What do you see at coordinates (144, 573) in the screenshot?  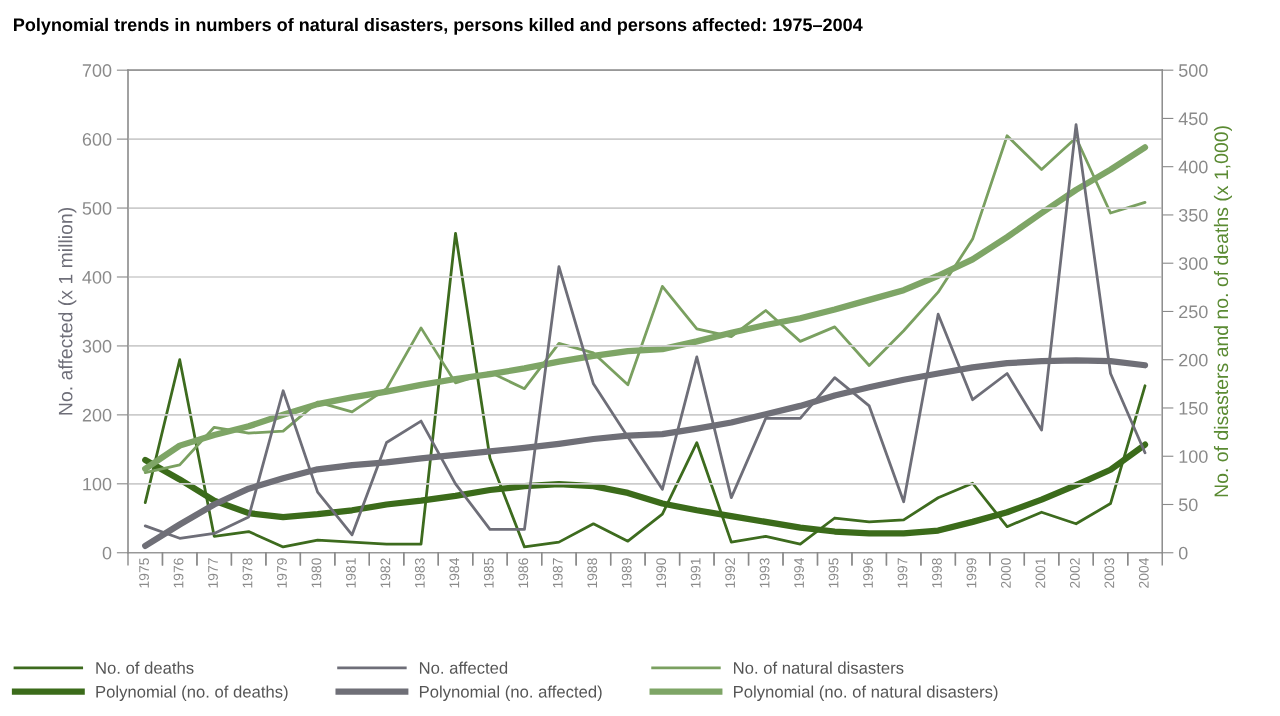 I see `x-tick-label: 1975` at bounding box center [144, 573].